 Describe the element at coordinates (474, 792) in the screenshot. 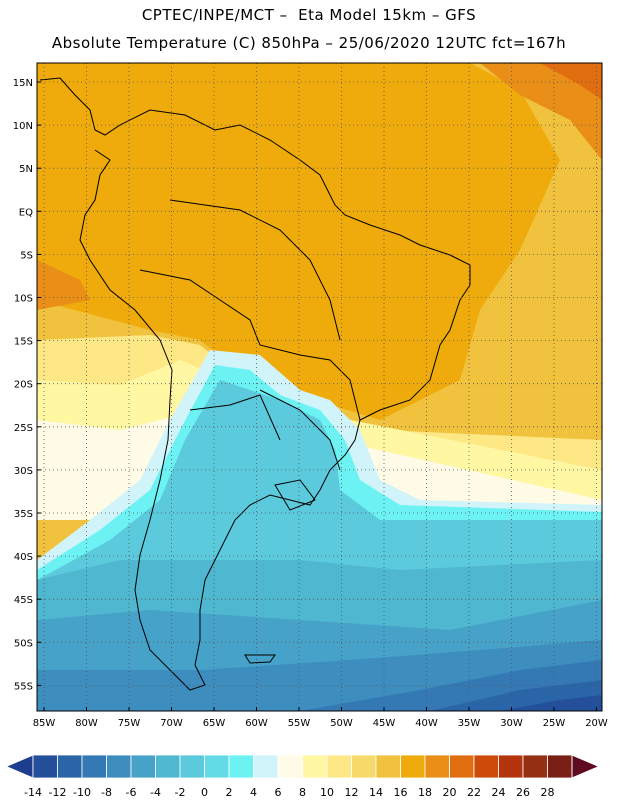

I see `colorbar-label: 22` at that location.